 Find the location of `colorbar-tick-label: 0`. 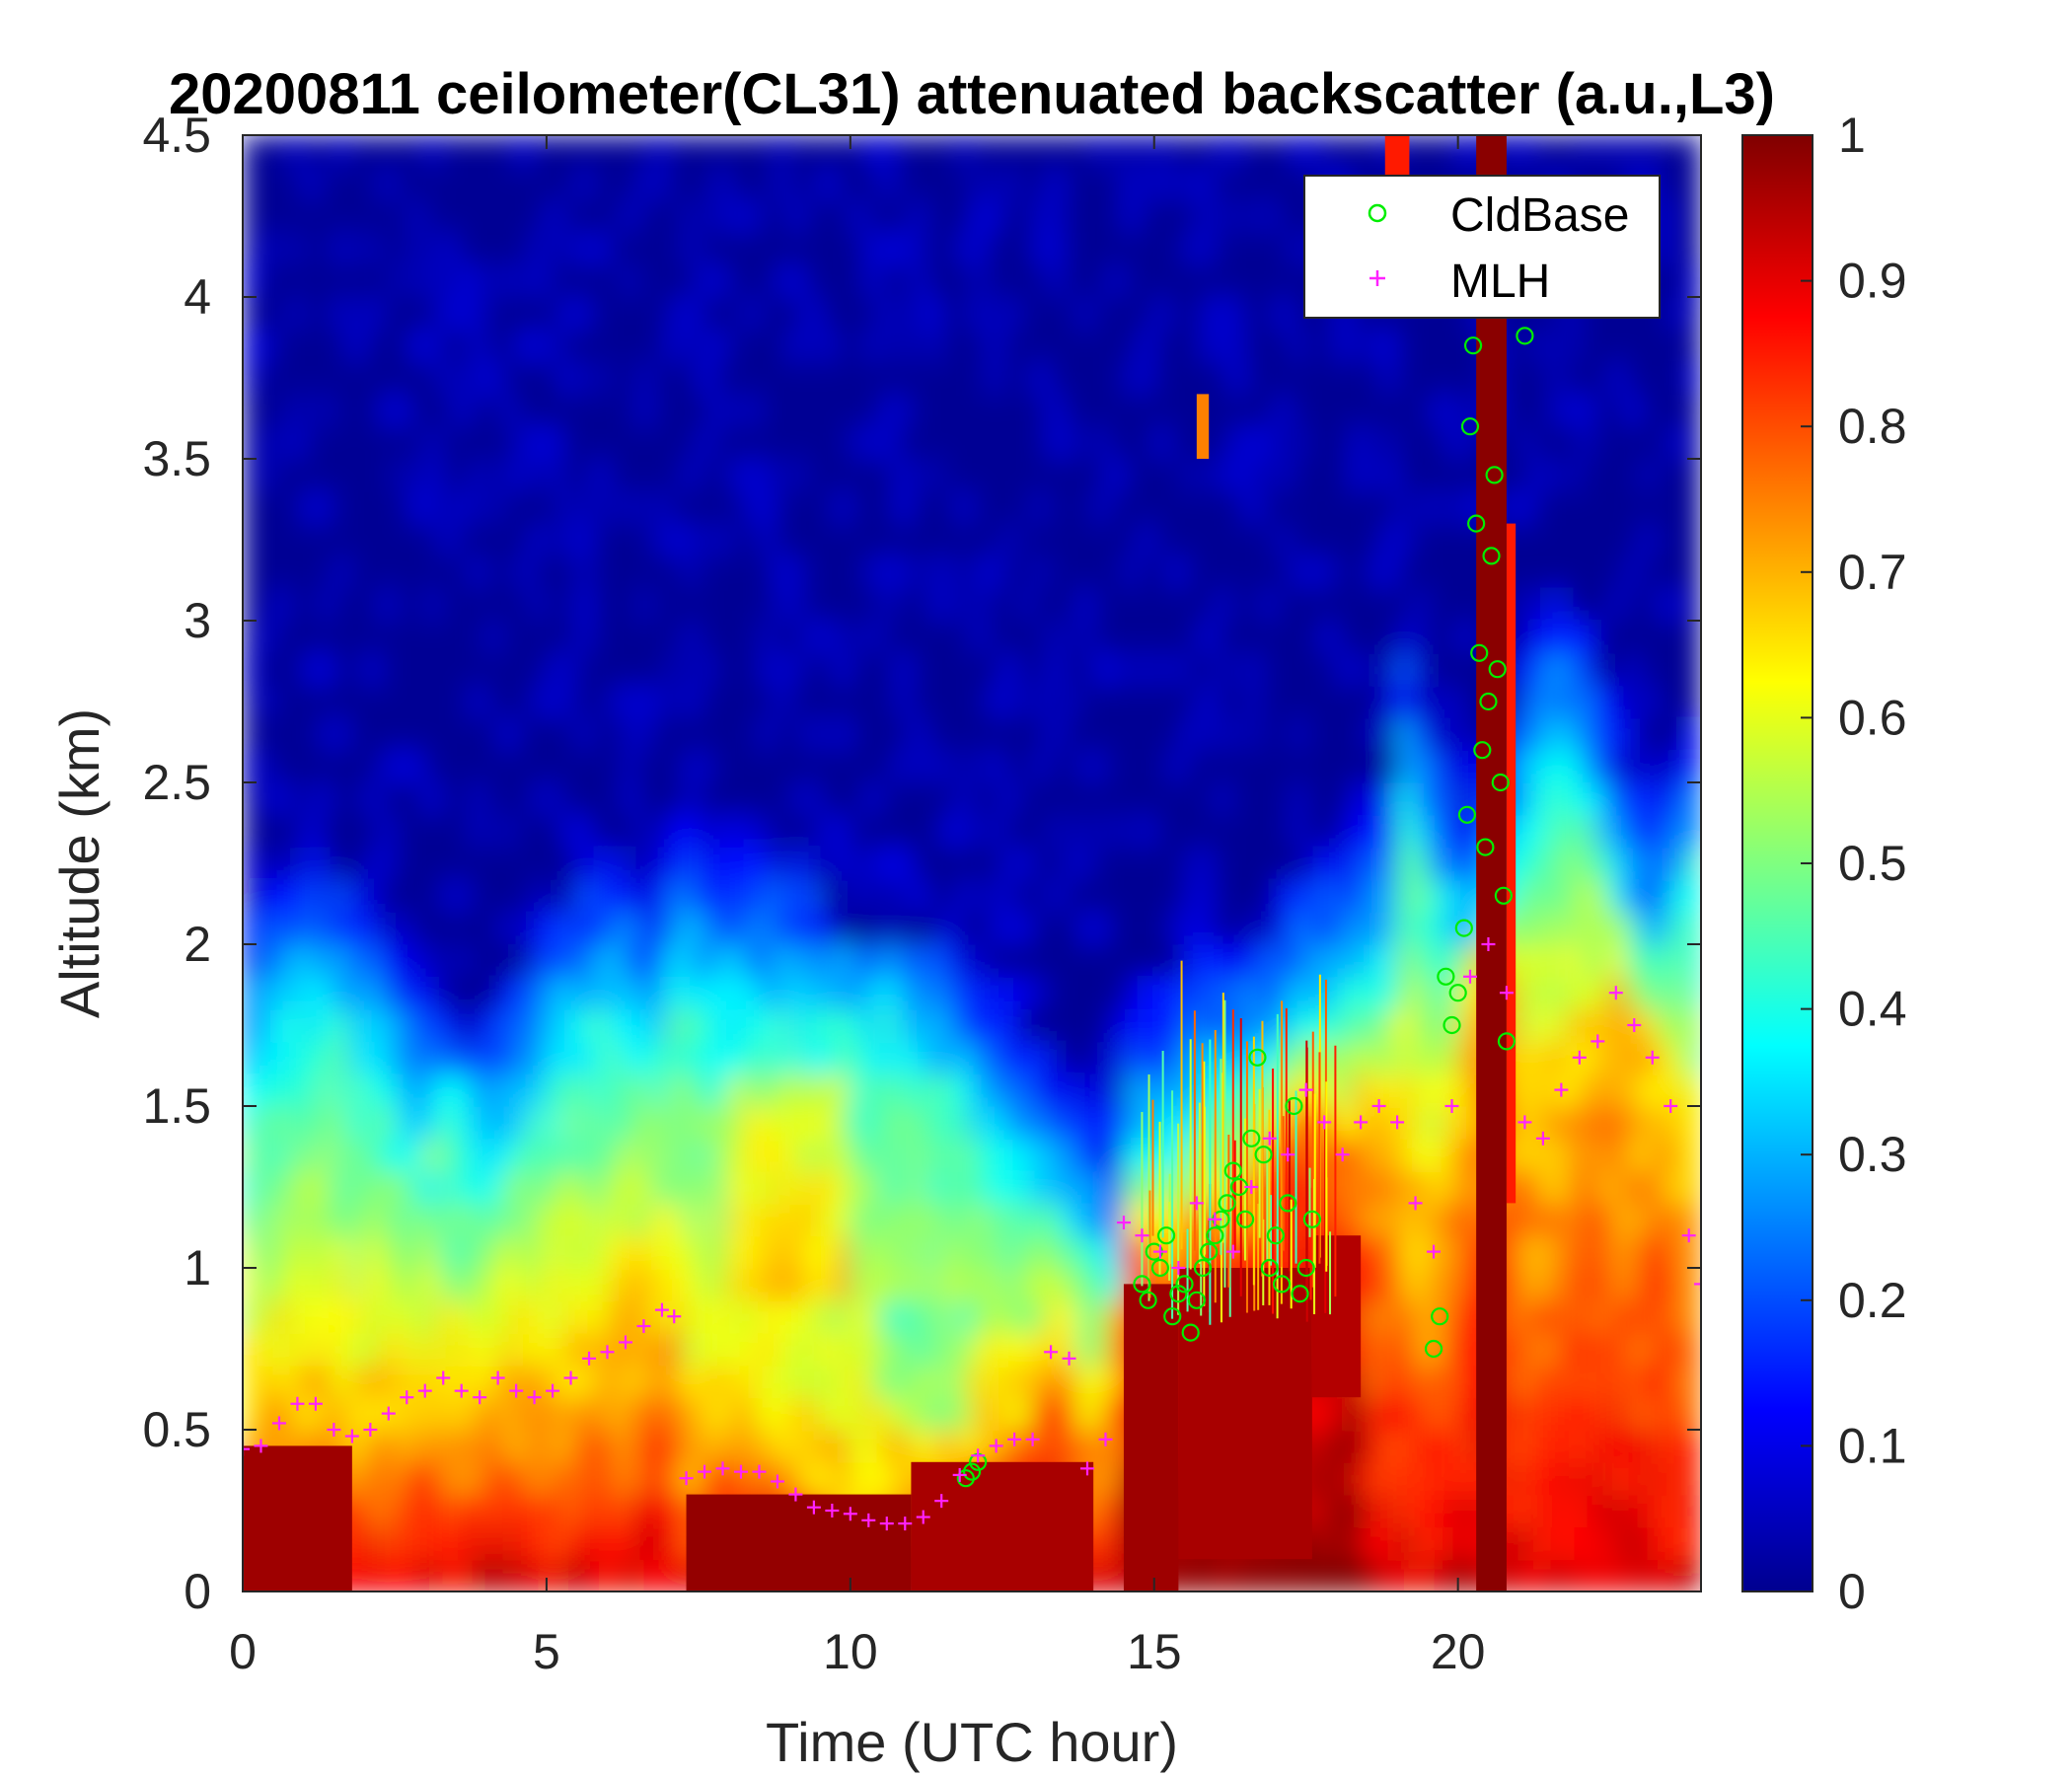

colorbar-tick-label: 0 is located at coordinates (1852, 1592).